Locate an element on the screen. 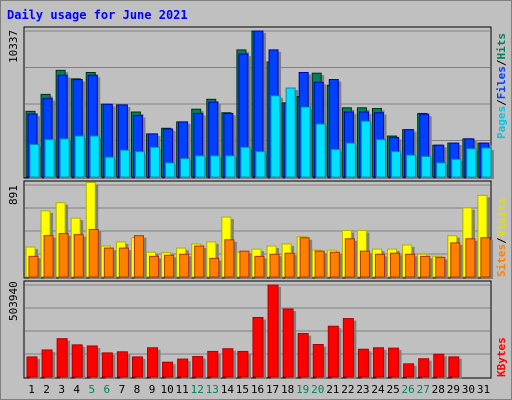 This screenshot has height=400, width=512. x-tick-label: 7 is located at coordinates (122, 389).